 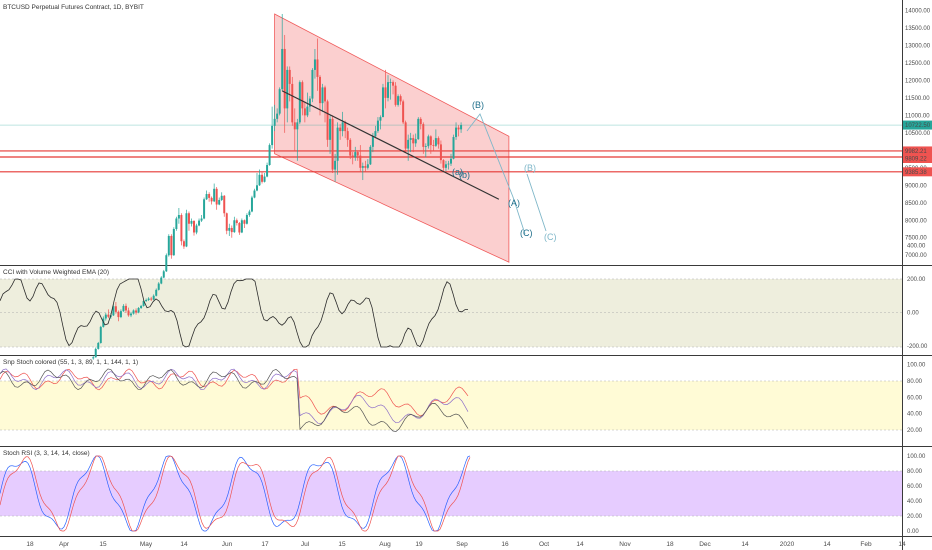 What do you see at coordinates (227, 544) in the screenshot?
I see `date-tick: Jun` at bounding box center [227, 544].